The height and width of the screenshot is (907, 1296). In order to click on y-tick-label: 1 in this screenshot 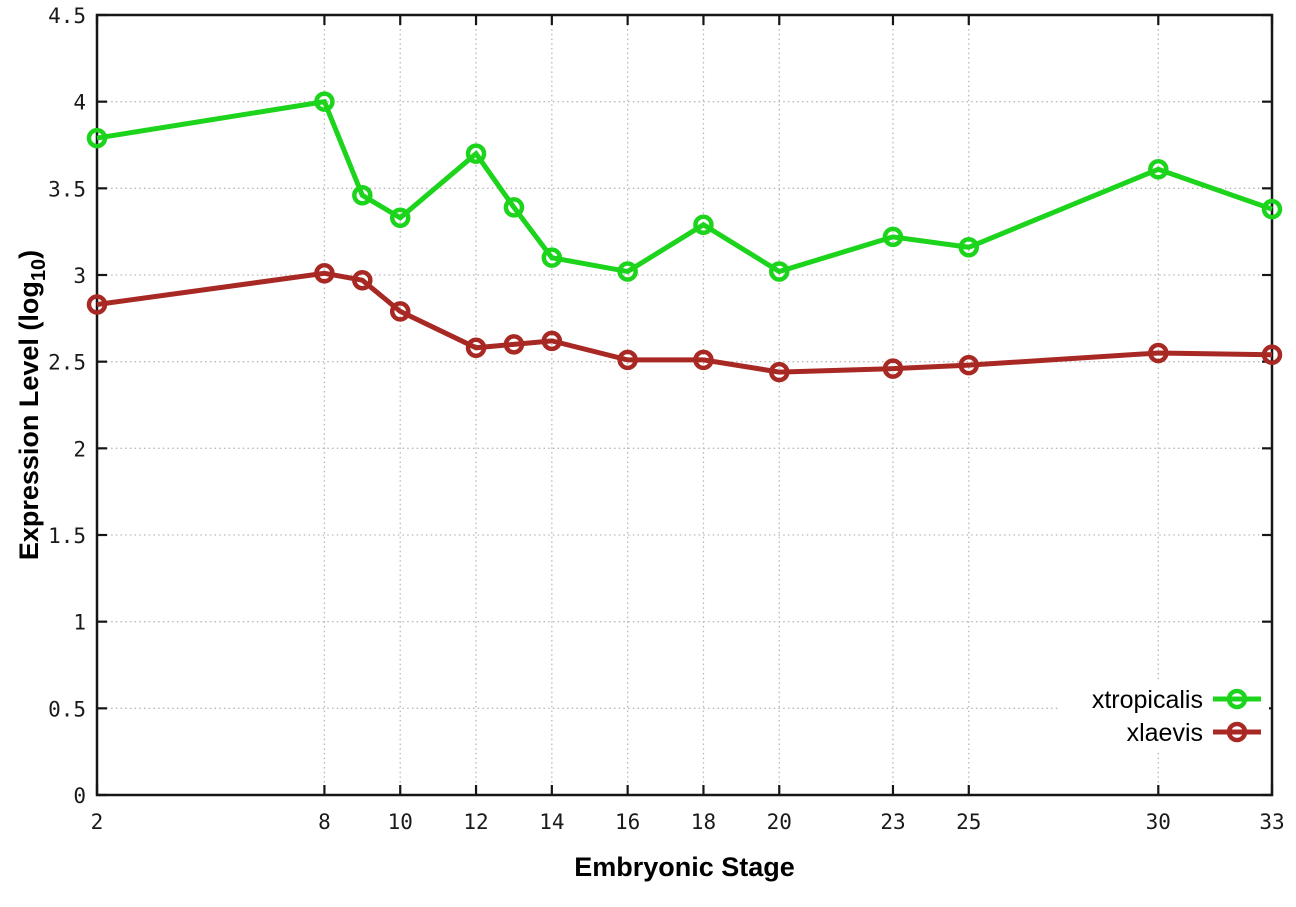, I will do `click(79, 623)`.